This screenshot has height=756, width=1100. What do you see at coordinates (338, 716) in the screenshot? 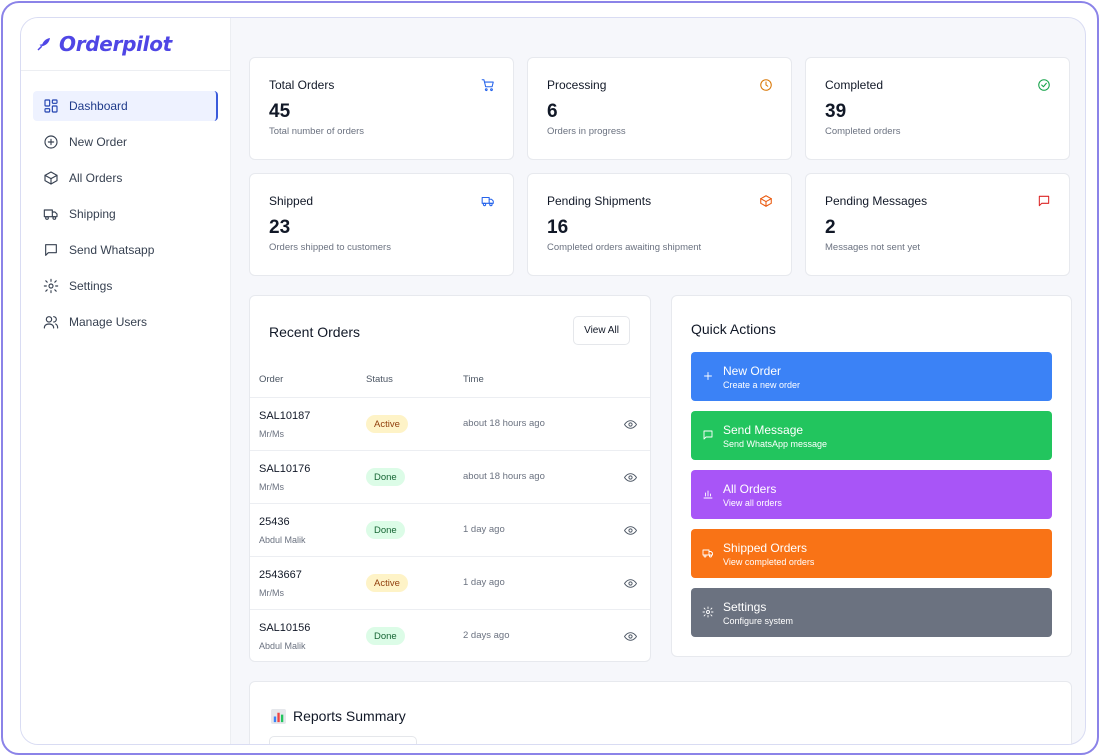
I see `reports-summary-title: Reports Summary` at bounding box center [338, 716].